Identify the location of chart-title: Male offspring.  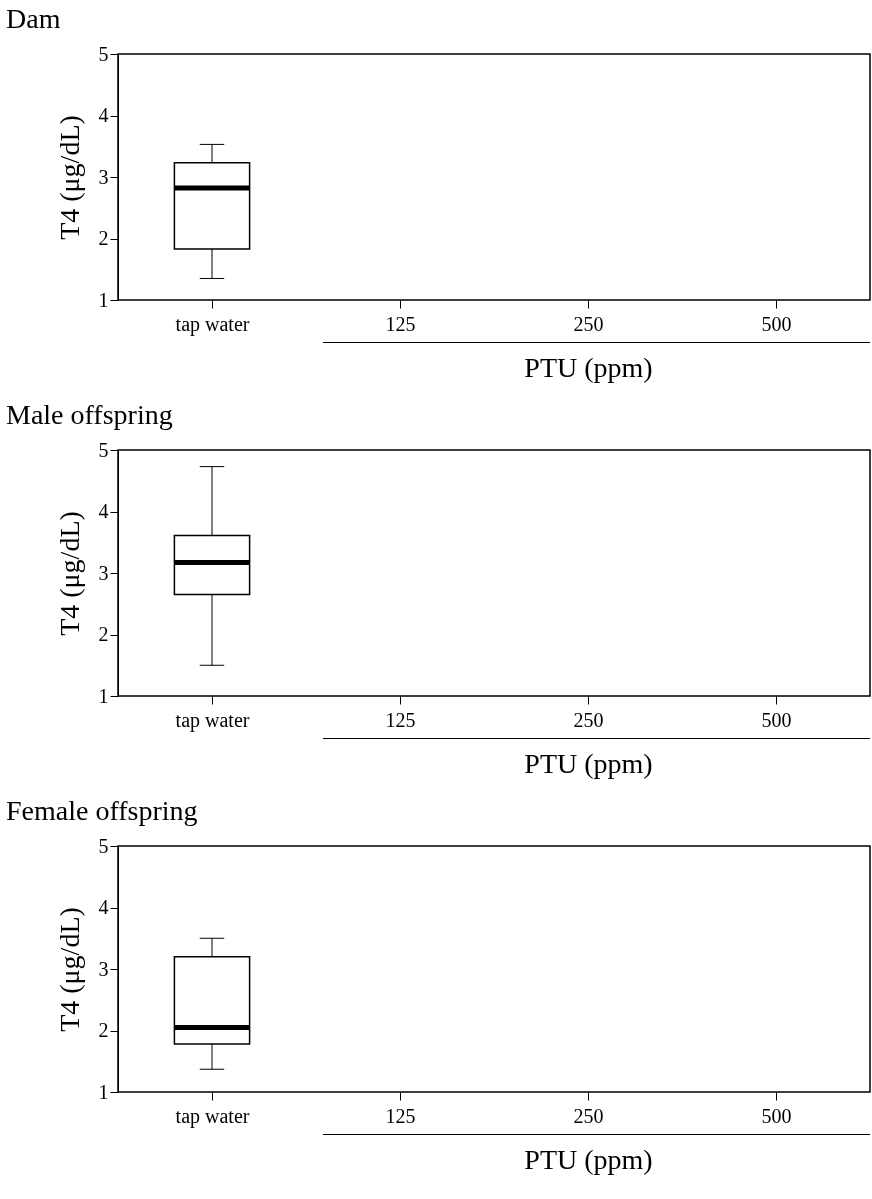
(89, 414).